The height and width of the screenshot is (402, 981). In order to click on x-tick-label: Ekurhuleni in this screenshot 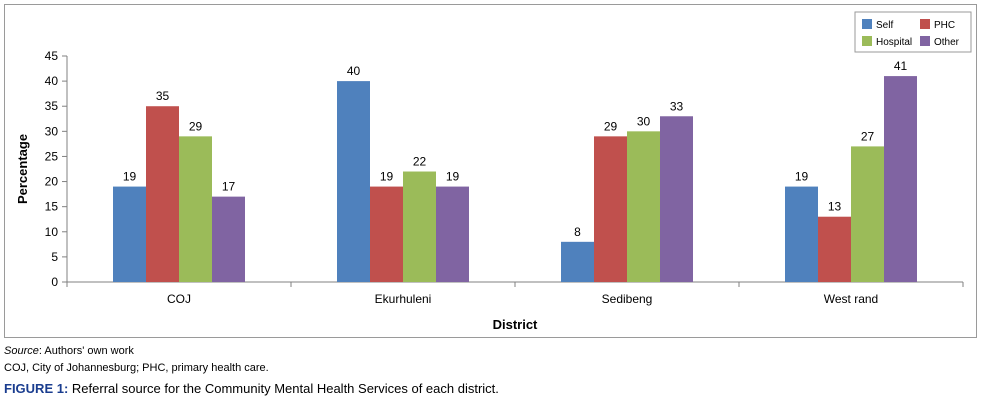, I will do `click(403, 299)`.